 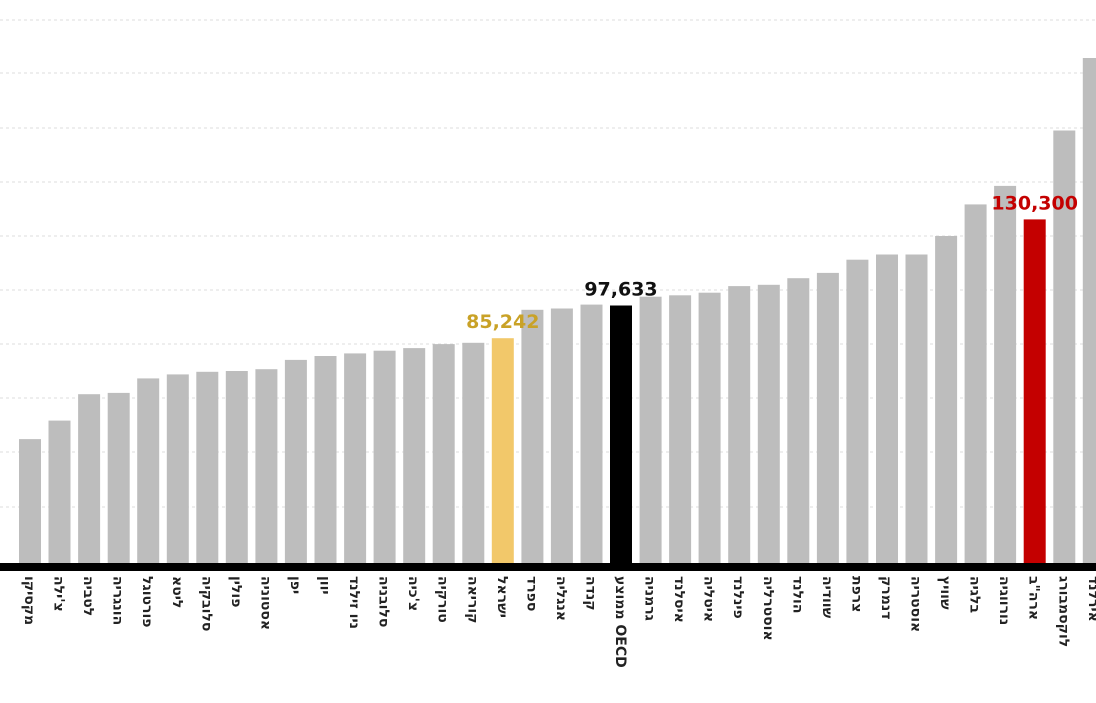 What do you see at coordinates (1063, 611) in the screenshot?
I see `category-label-35: לוקסמבורג` at bounding box center [1063, 611].